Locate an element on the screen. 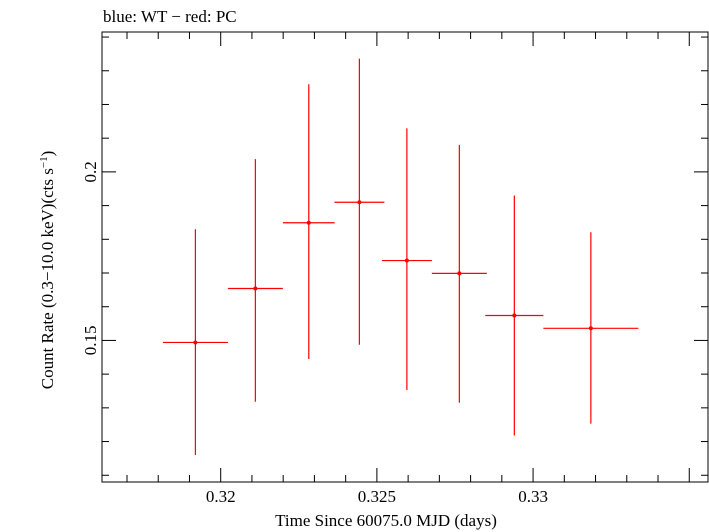 The image size is (709, 532). x-tick-label: 0.32 is located at coordinates (221, 496).